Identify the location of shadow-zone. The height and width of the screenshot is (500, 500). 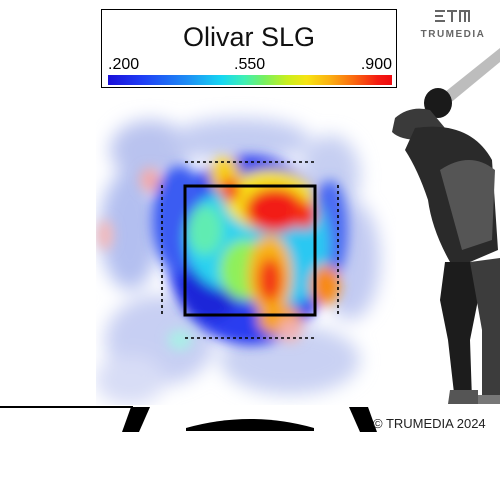
(250, 250).